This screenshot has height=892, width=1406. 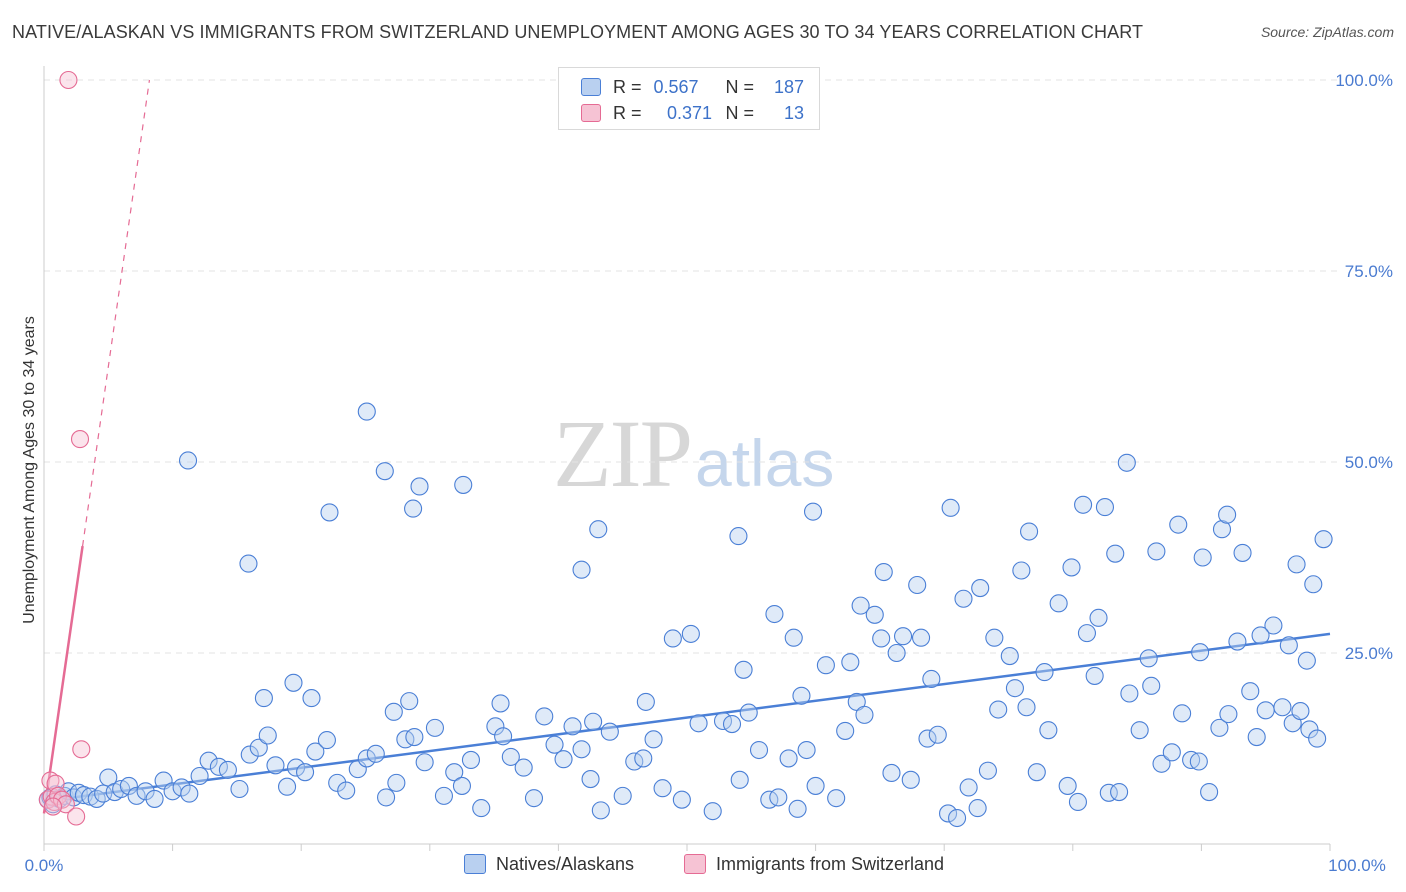 I want to click on watermark-atlas: atlas, so click(x=765, y=463).